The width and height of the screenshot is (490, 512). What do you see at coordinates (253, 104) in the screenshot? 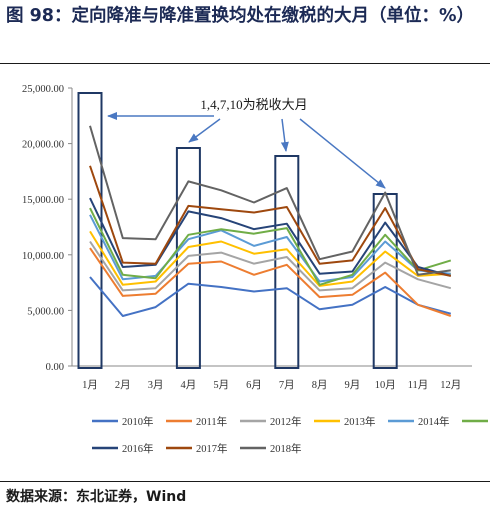
I see `annotation-text: 1,4,7,10为税收大月` at bounding box center [253, 104].